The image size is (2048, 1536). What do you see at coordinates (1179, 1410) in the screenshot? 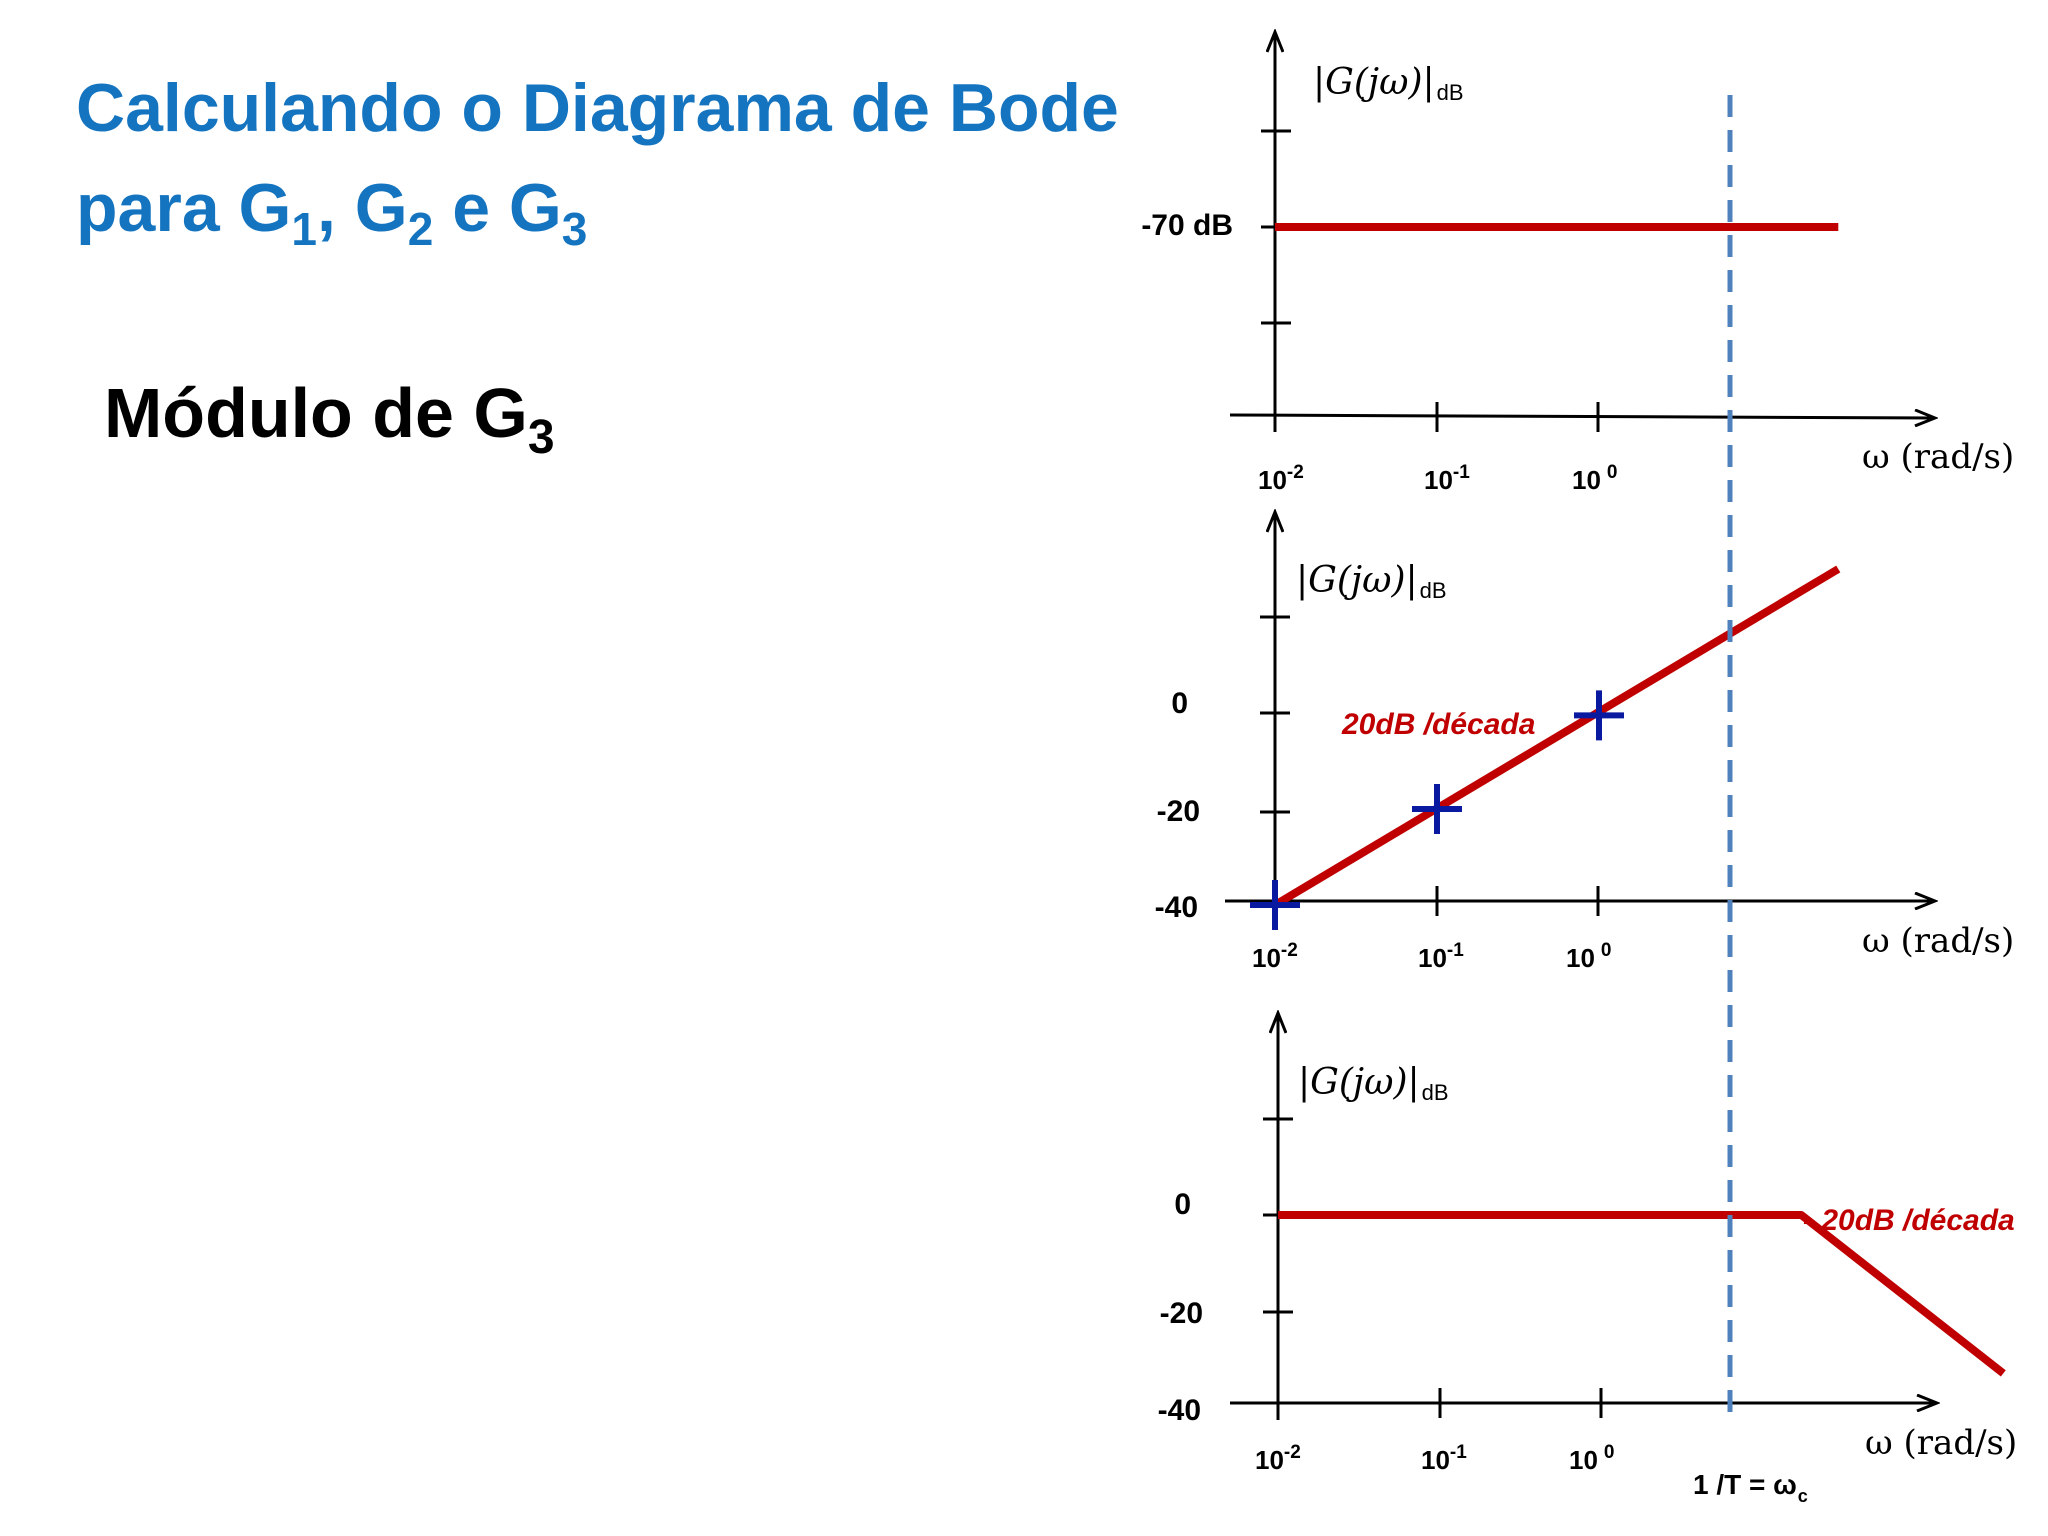
I see `panel-3-y-tick-label: -40` at bounding box center [1179, 1410].